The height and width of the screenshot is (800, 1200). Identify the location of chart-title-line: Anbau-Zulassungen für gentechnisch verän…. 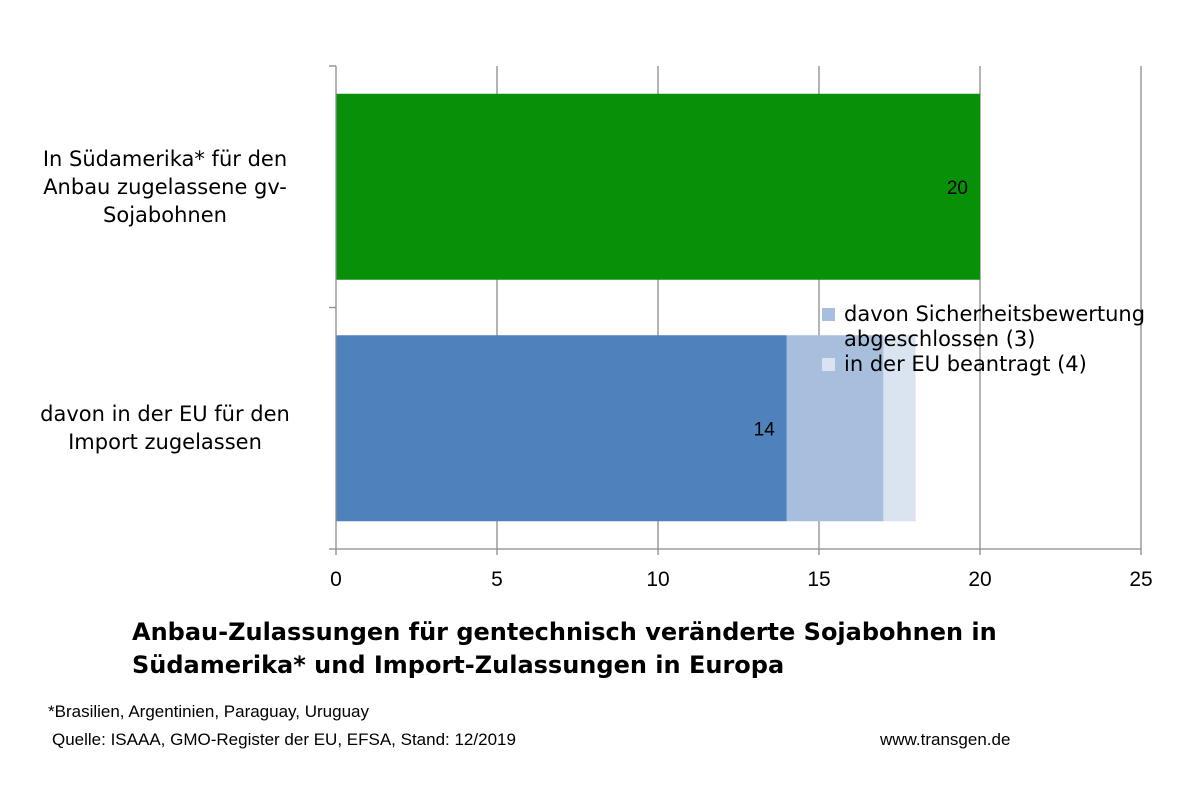
(564, 632).